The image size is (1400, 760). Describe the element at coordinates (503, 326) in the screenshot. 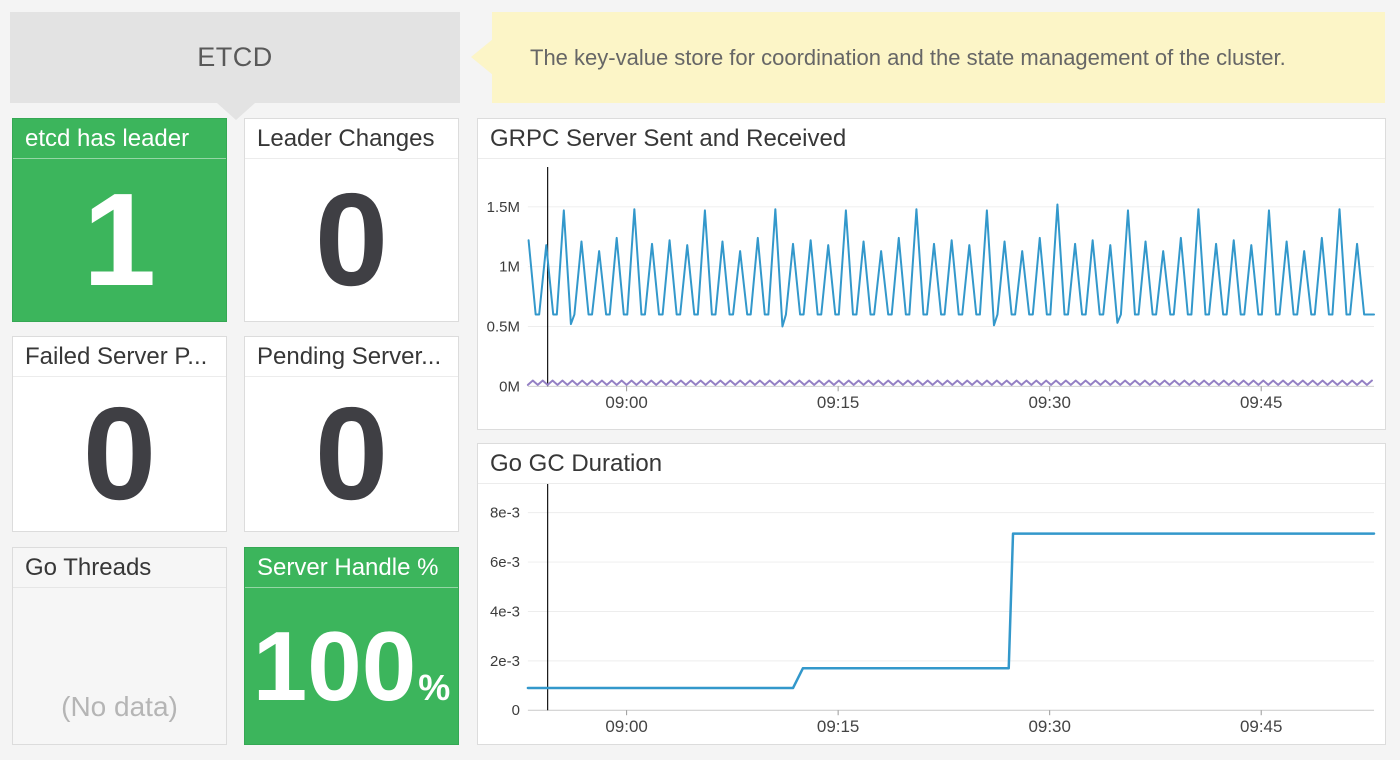

I see `svg-text: 0.5M` at that location.